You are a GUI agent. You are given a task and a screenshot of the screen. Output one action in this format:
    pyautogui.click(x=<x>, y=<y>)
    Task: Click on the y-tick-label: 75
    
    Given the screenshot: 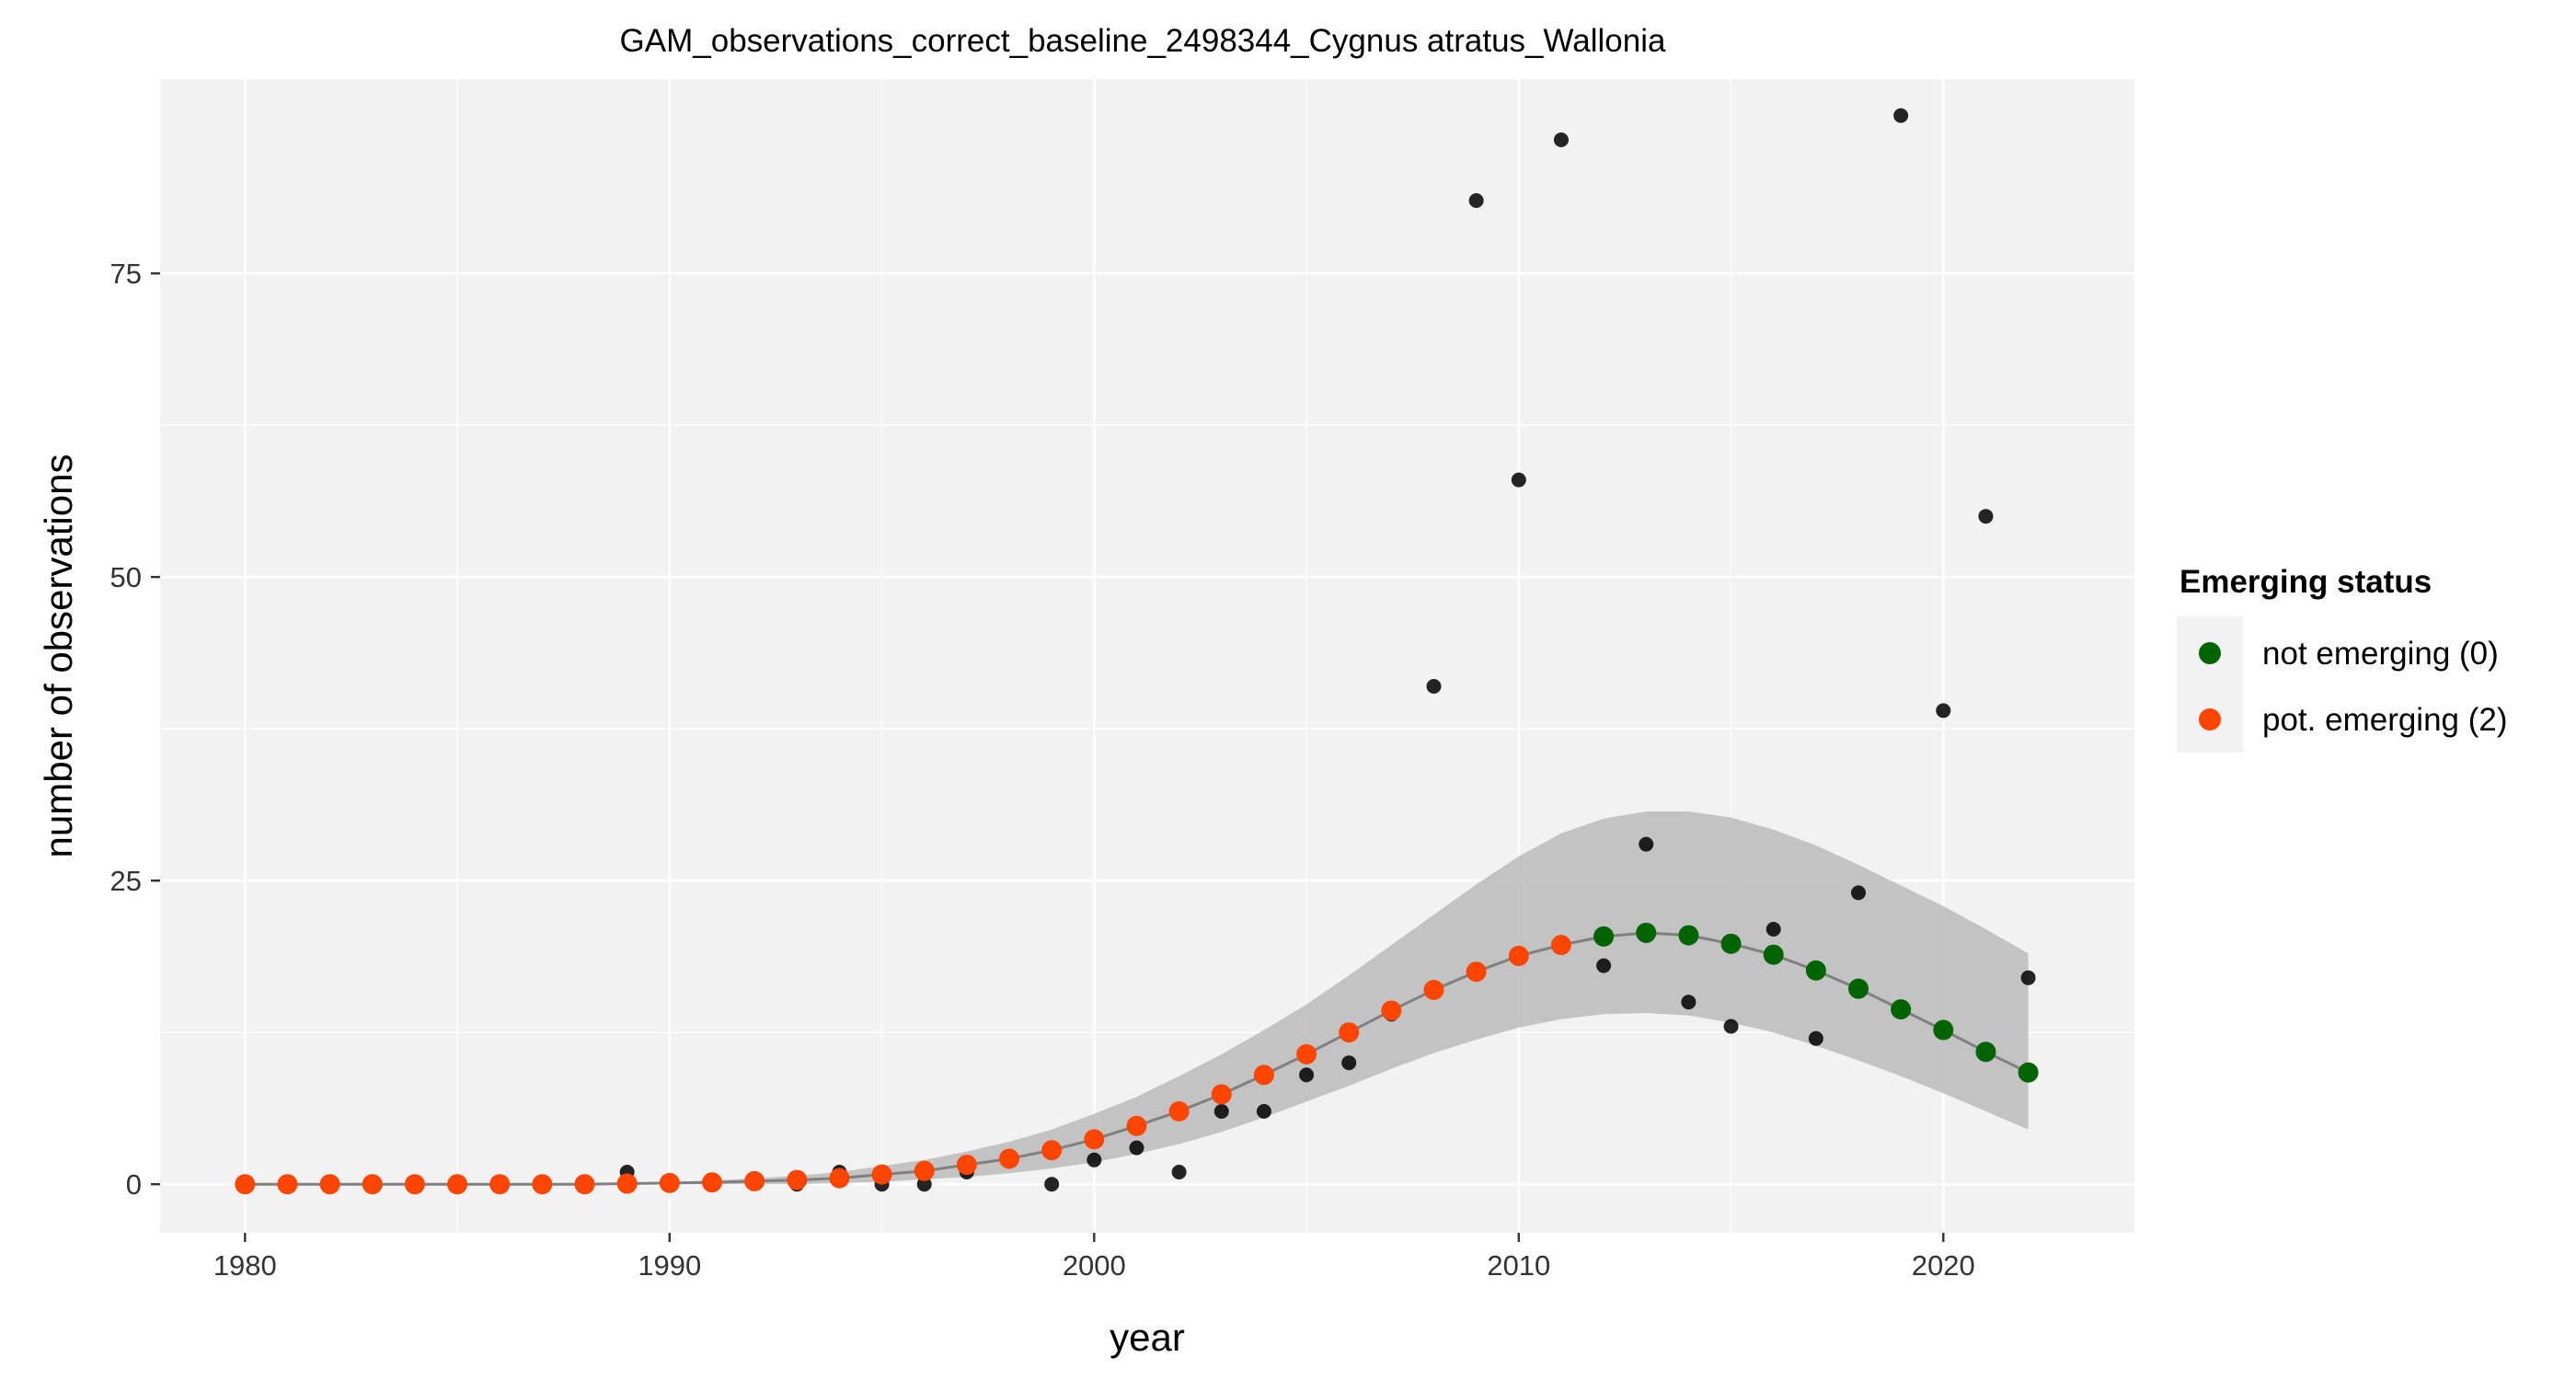 What is the action you would take?
    pyautogui.click(x=126, y=274)
    